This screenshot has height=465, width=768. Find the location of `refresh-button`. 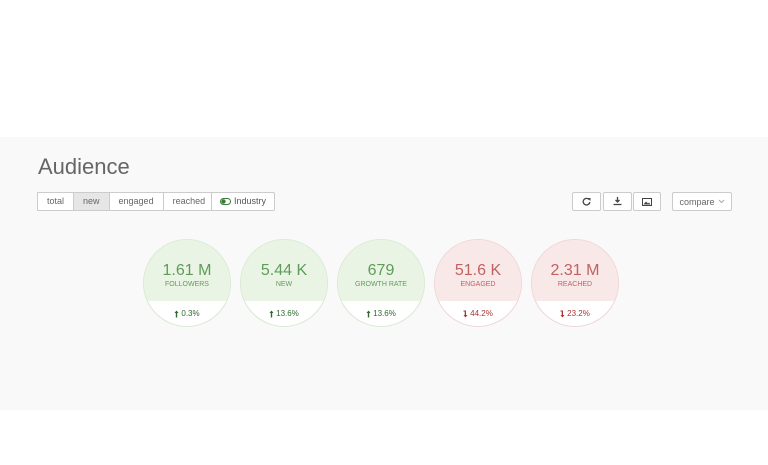

refresh-button is located at coordinates (586, 201).